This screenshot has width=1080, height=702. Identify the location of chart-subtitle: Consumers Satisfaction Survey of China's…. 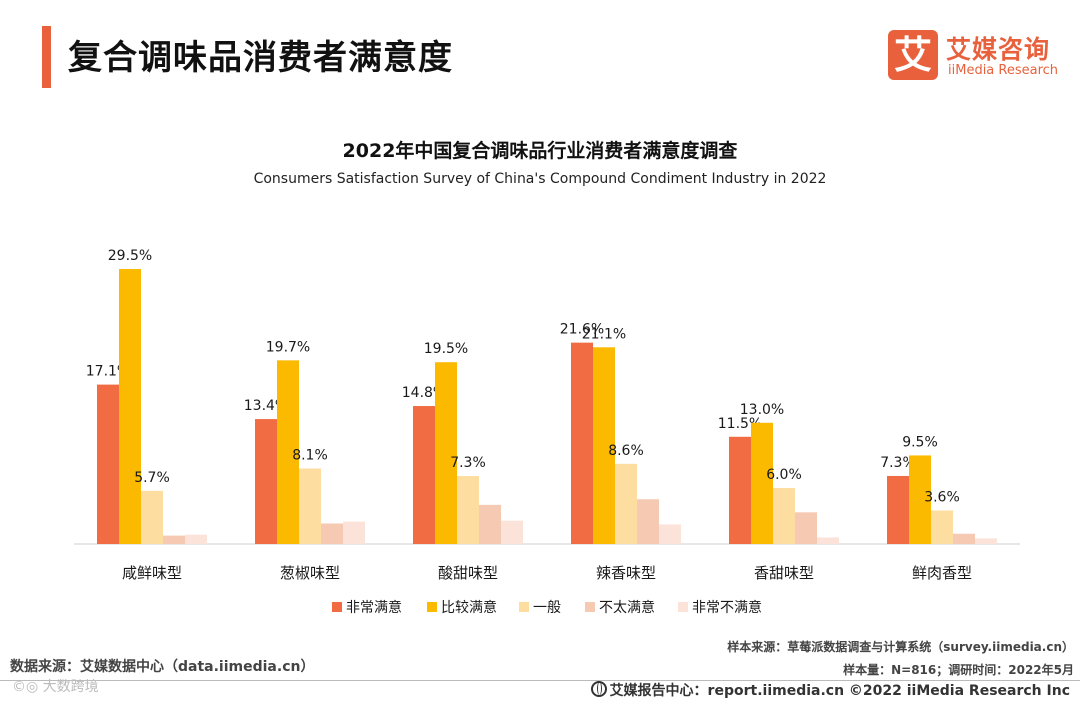
(540, 179).